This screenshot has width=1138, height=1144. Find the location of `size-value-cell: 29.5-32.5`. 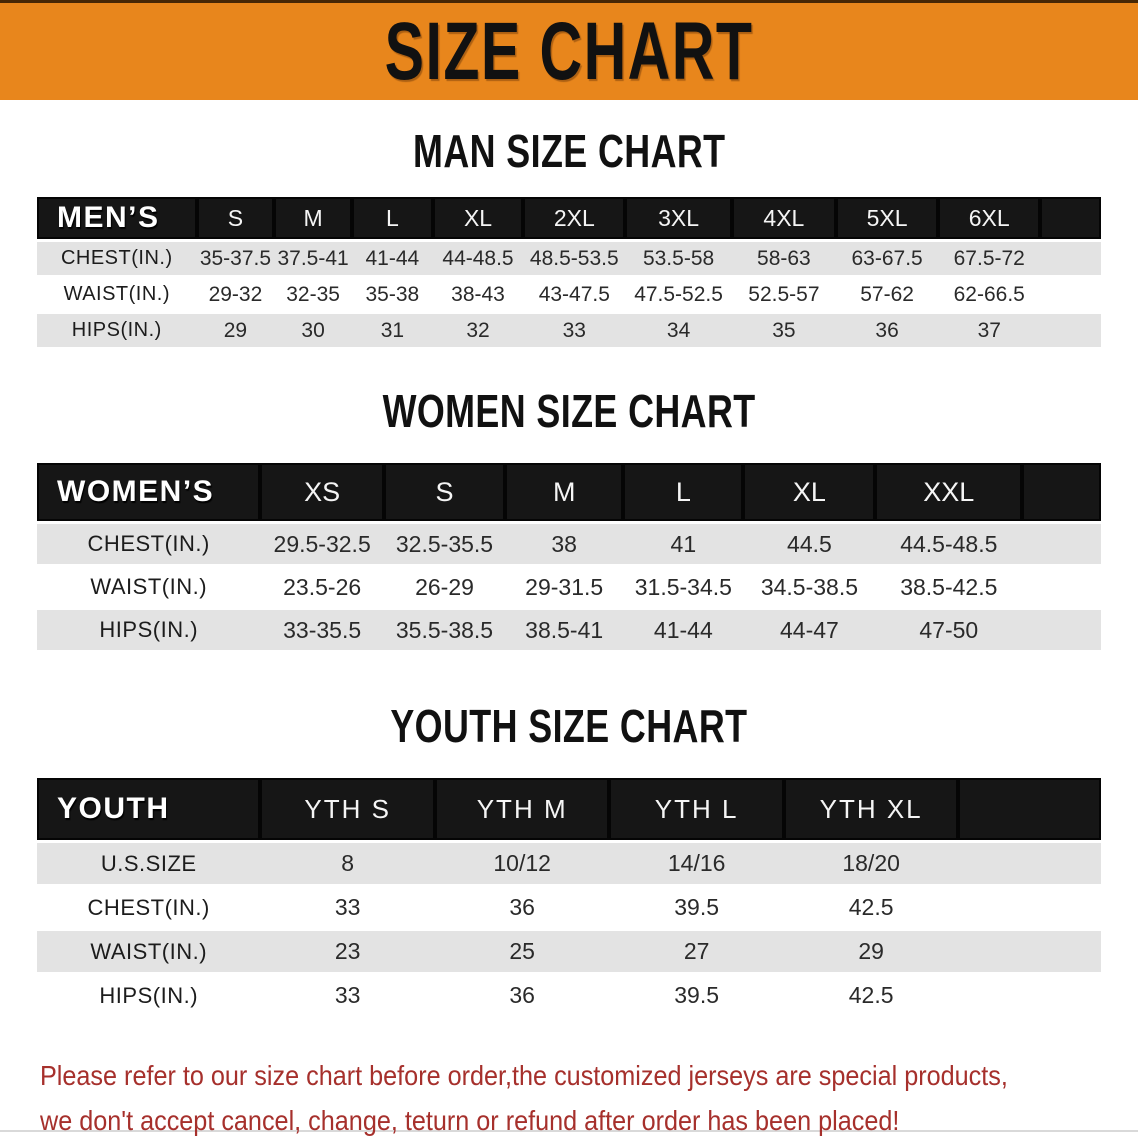

size-value-cell: 29.5-32.5 is located at coordinates (322, 544).